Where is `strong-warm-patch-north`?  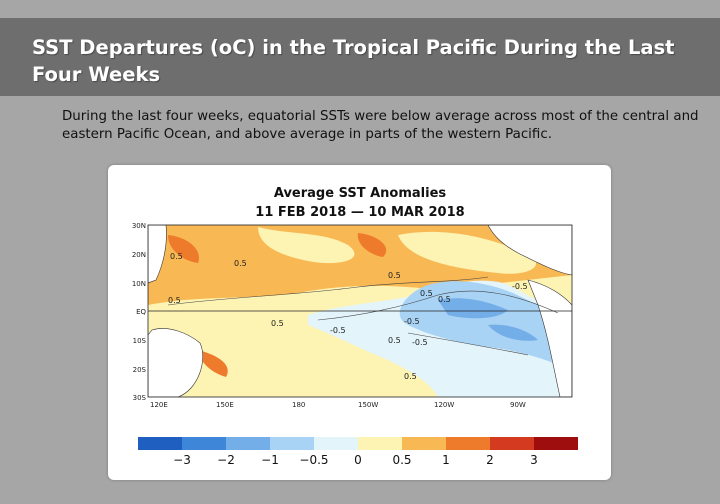
strong-warm-patch-north is located at coordinates (372, 245).